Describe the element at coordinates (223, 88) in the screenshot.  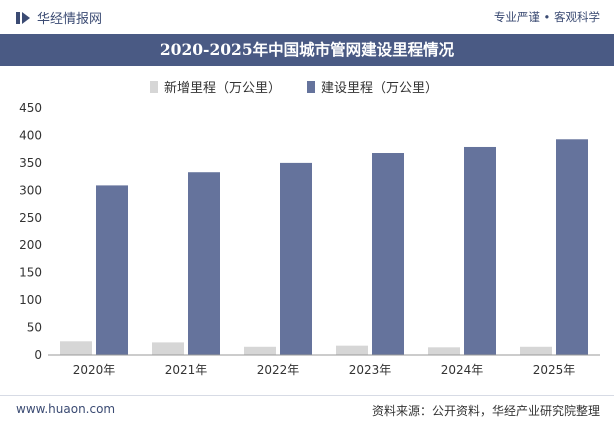
I see `legend-label-new: 新增里程（万公里）` at that location.